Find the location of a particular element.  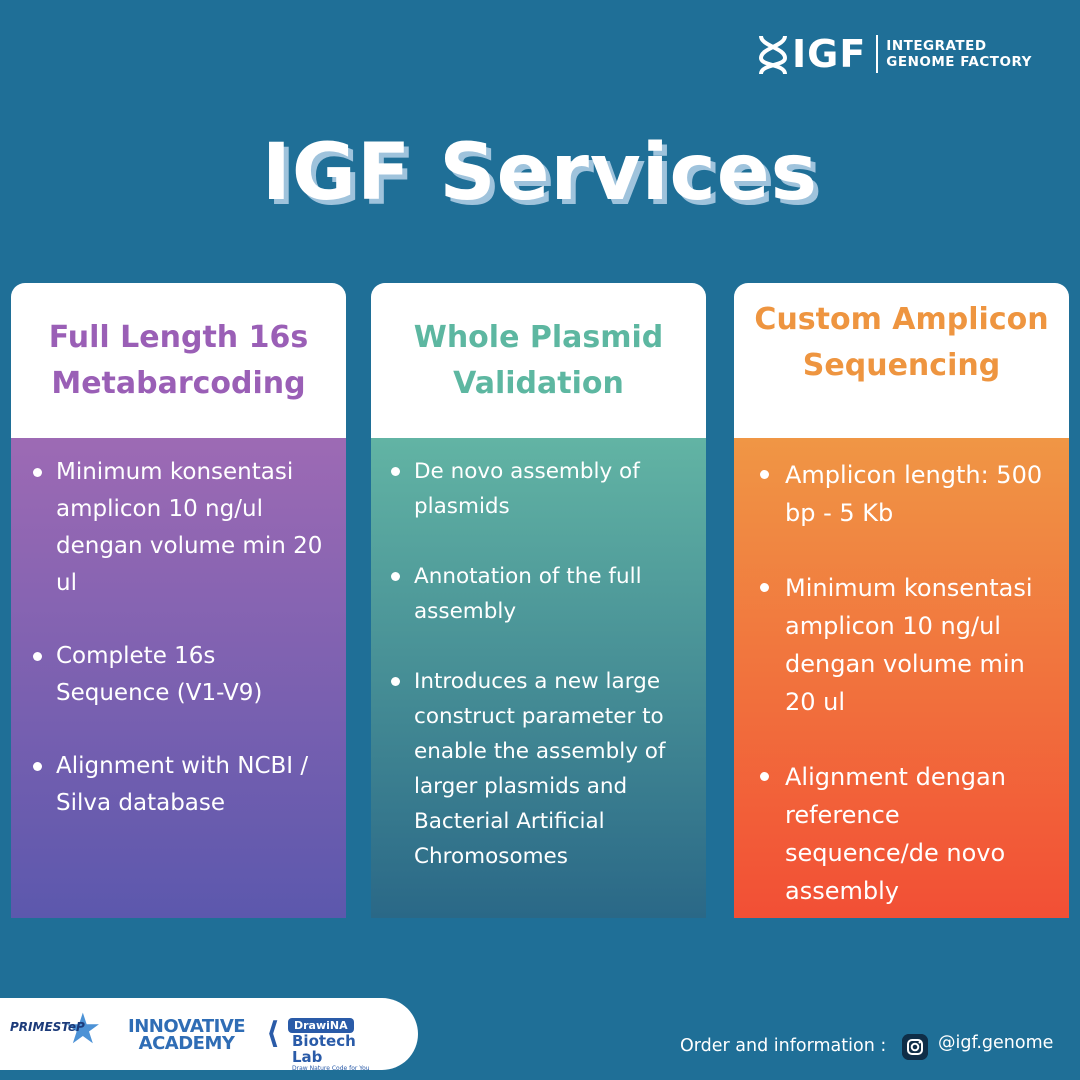

innovative-academy-logo: INNOVATIVE ACADEMY is located at coordinates (187, 1035).